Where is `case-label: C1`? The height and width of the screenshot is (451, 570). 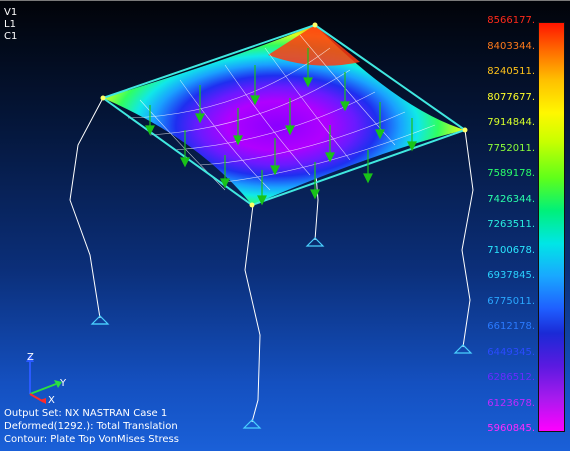 case-label: C1 is located at coordinates (11, 36).